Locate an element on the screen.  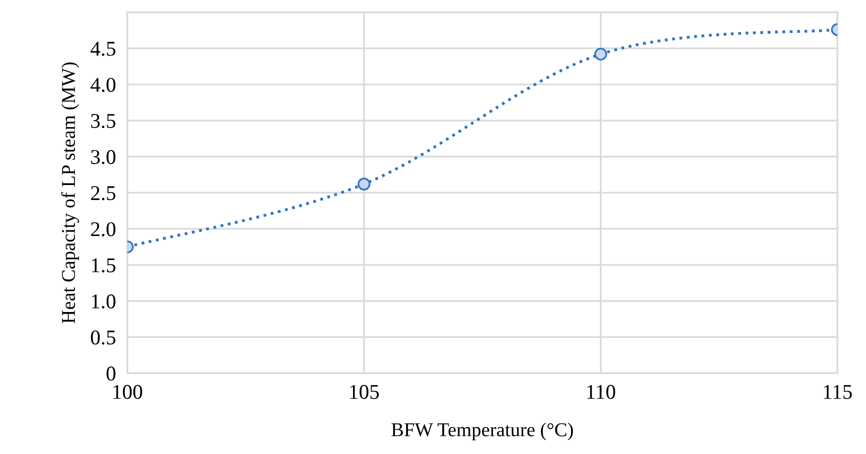
y-tick-label: 4.5 is located at coordinates (103, 49).